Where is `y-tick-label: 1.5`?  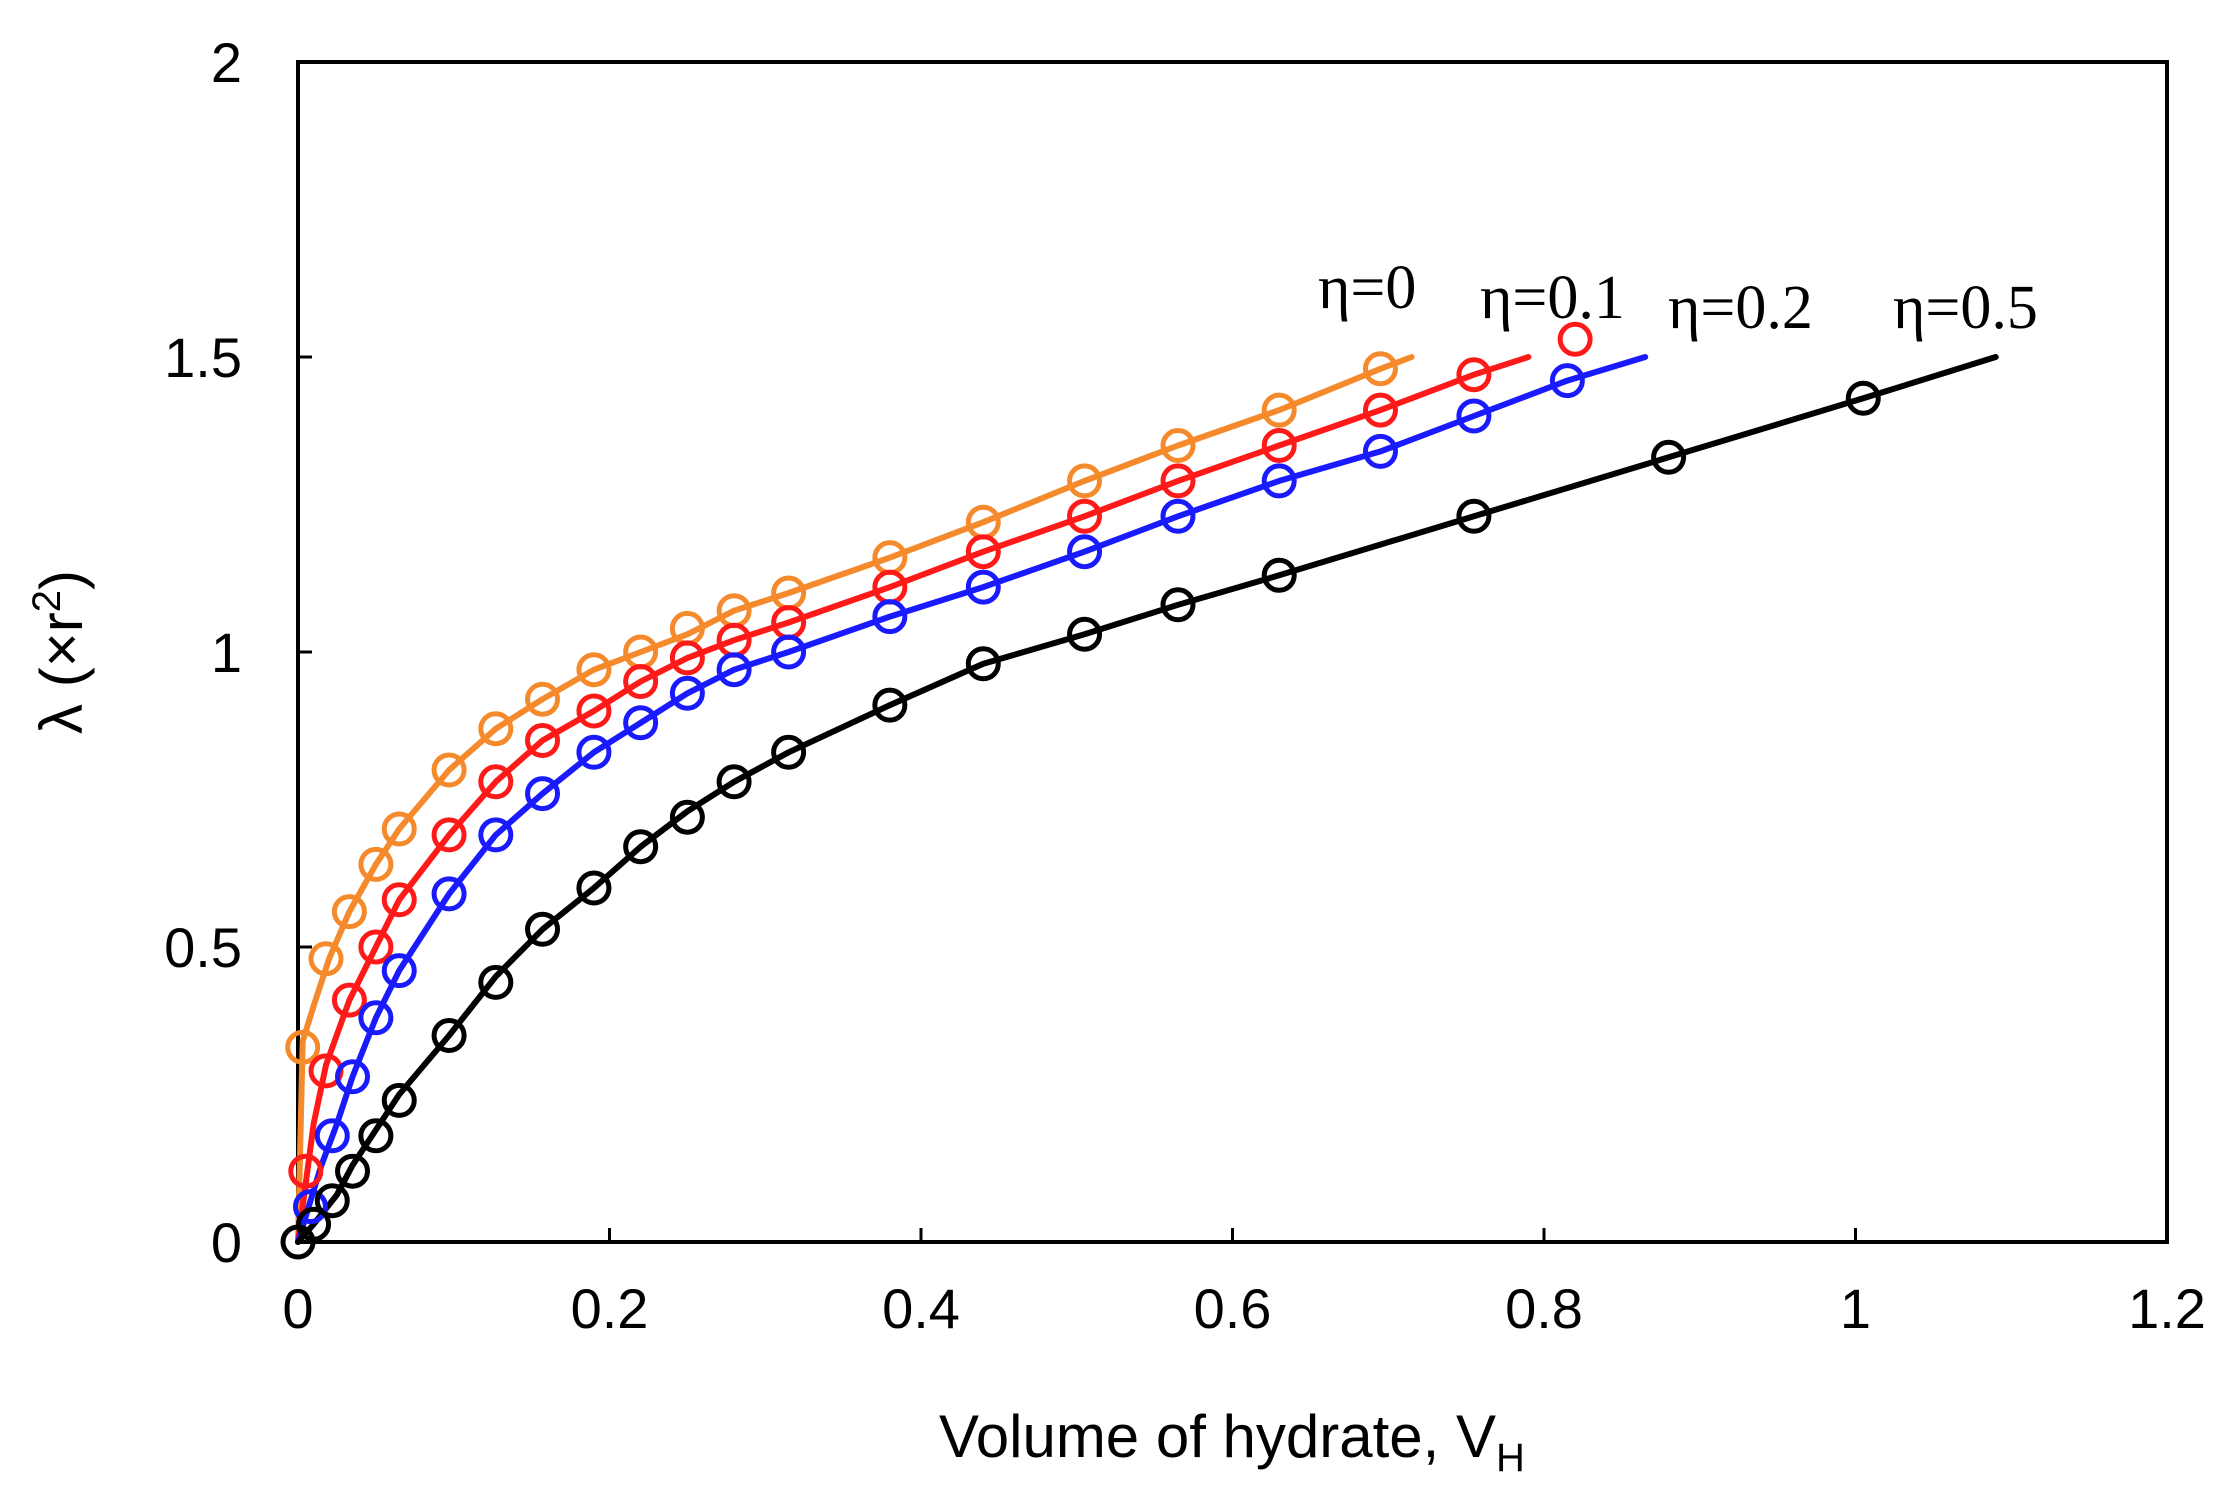 y-tick-label: 1.5 is located at coordinates (203, 357).